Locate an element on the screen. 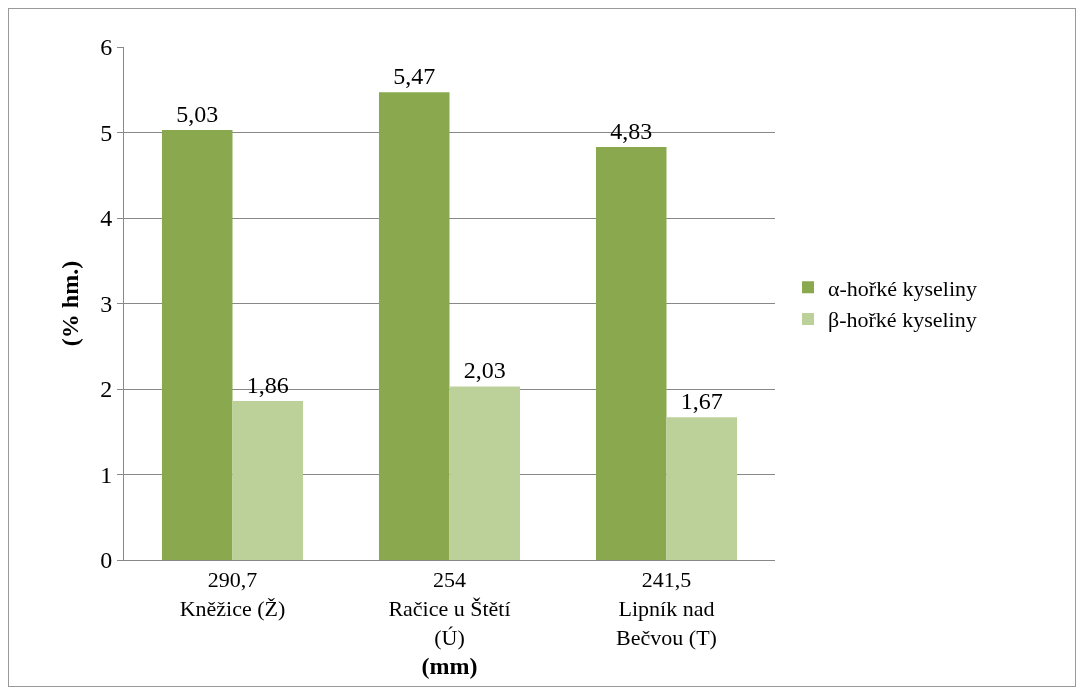  y-tick-label: 2 is located at coordinates (106, 389).